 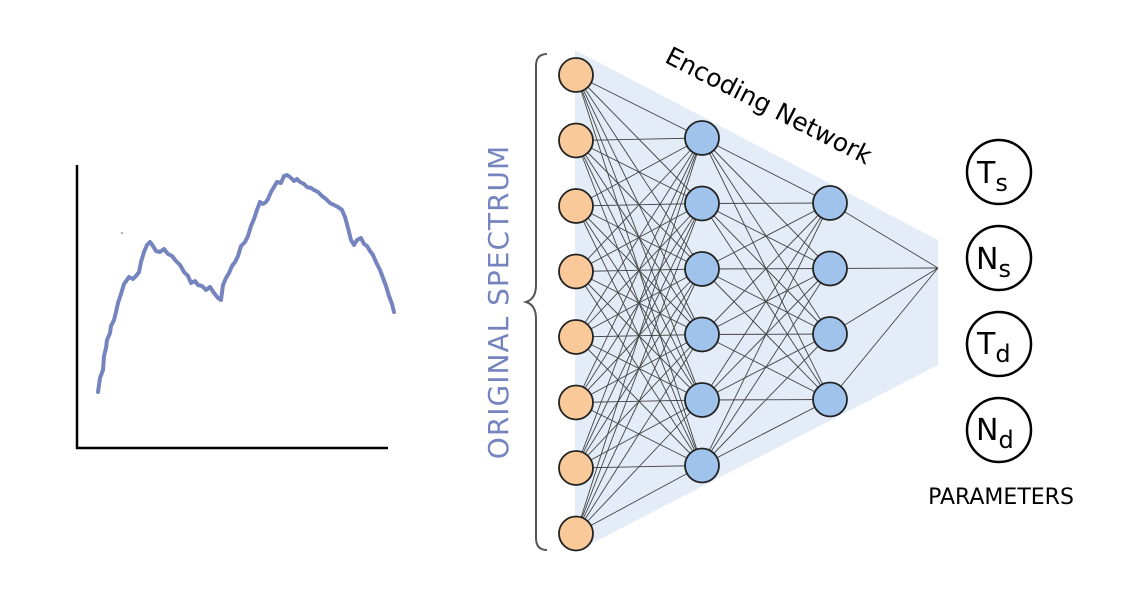 I want to click on output-node-nd: Nd, so click(x=999, y=430).